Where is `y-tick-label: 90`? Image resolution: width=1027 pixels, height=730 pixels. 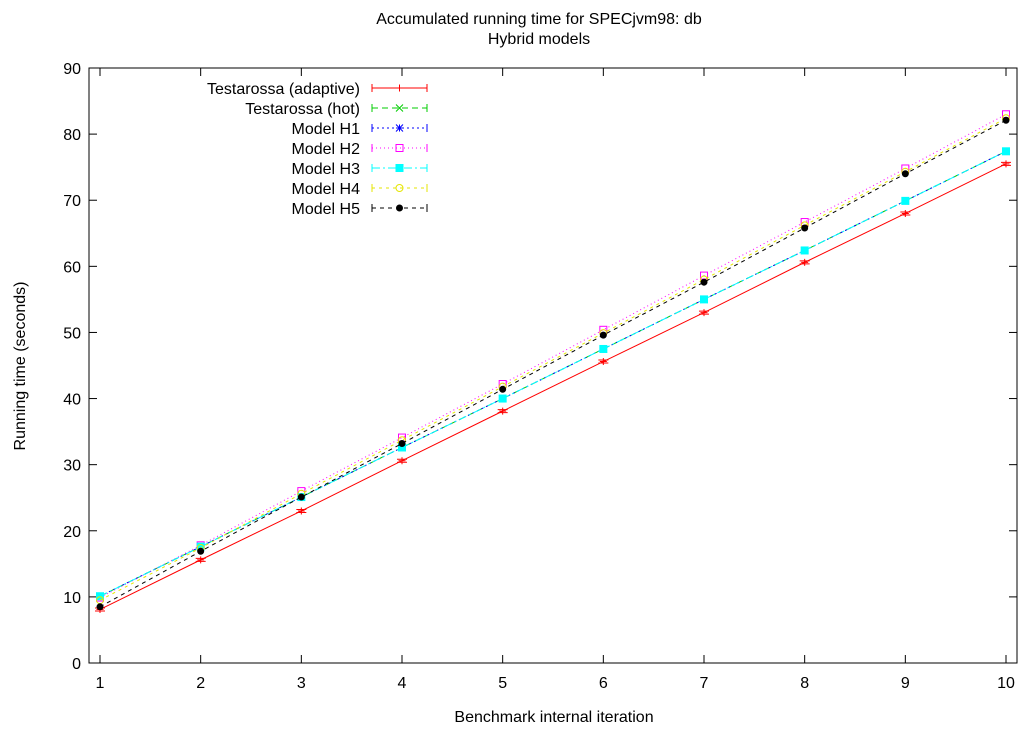
y-tick-label: 90 is located at coordinates (72, 69).